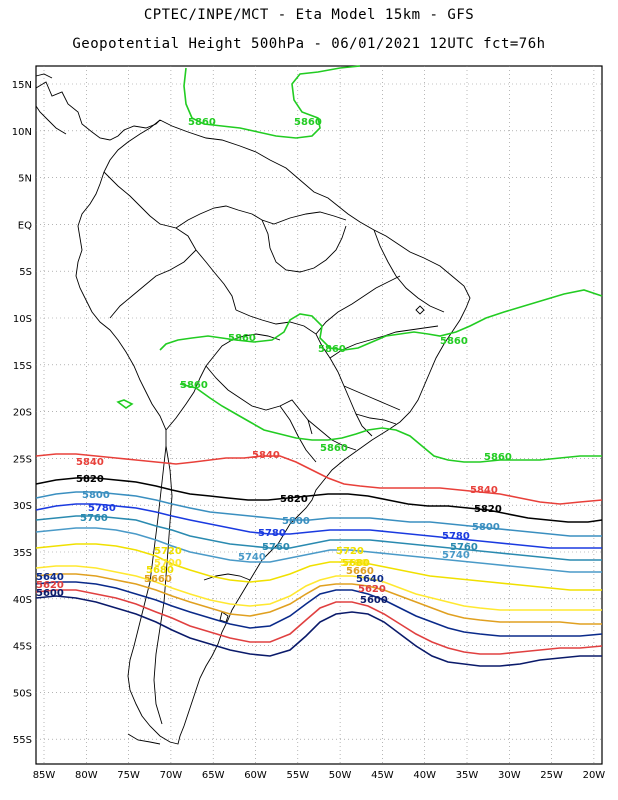 The image size is (618, 800). Describe the element at coordinates (551, 775) in the screenshot. I see `lon-tick-label: 25W` at that location.